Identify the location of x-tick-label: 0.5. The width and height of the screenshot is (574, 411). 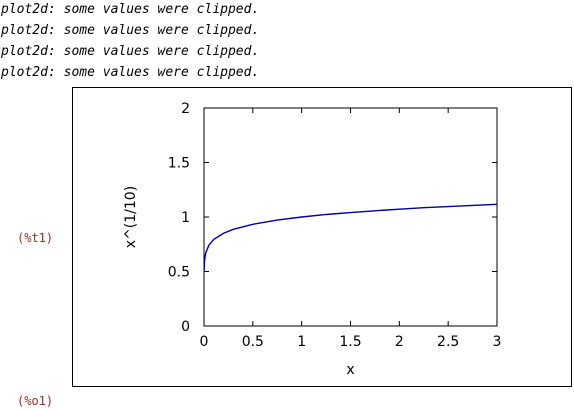
(253, 342).